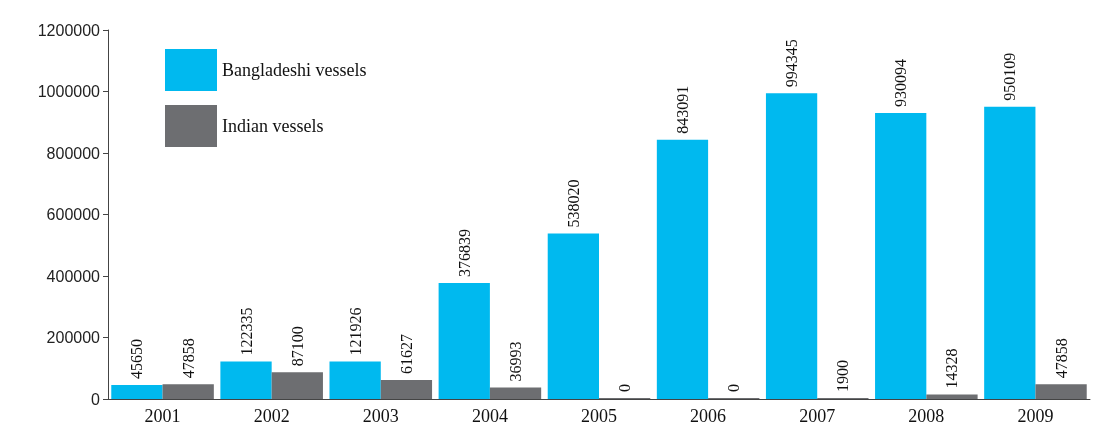 This screenshot has width=1110, height=441. I want to click on x-tick-label: 2008, so click(926, 416).